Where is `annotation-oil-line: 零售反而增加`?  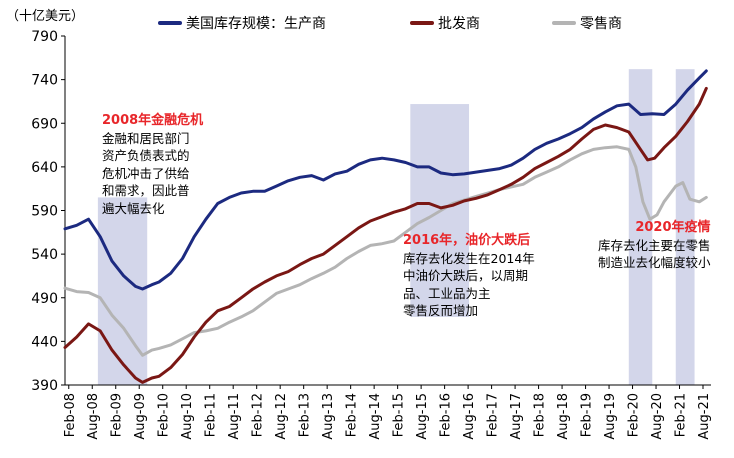
annotation-oil-line: 零售反而增加 is located at coordinates (441, 310).